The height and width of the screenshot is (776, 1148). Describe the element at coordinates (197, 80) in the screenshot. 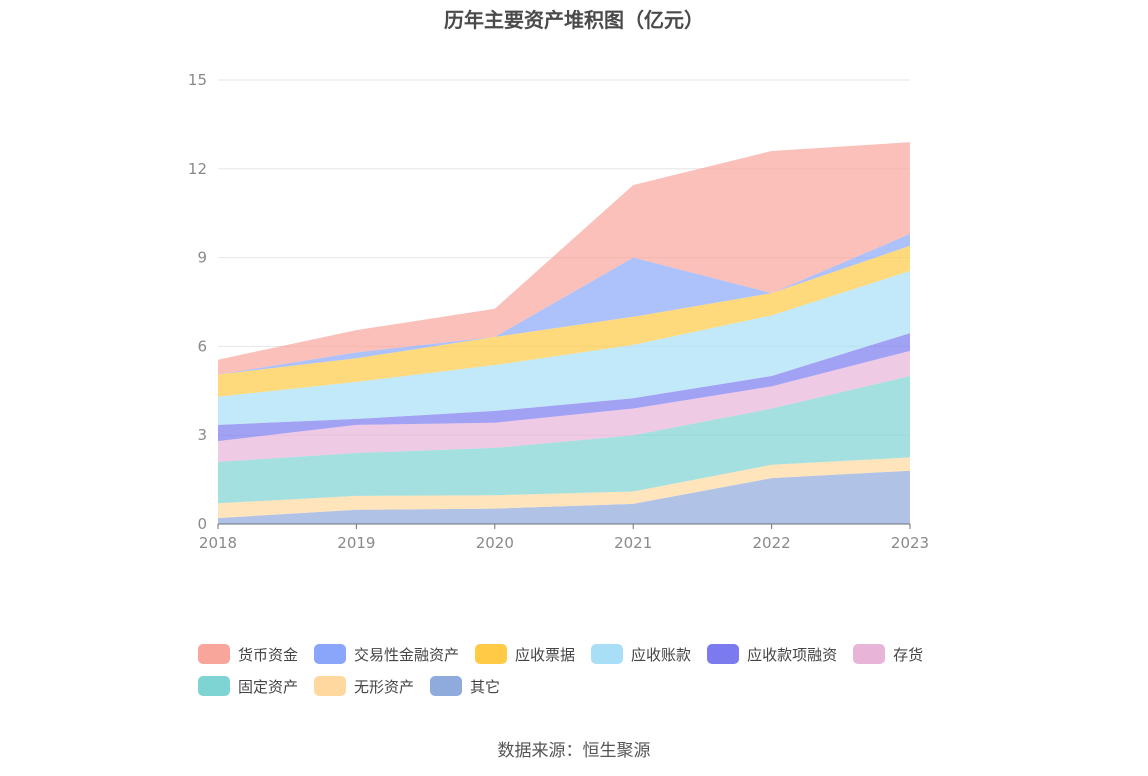

I see `y-tick-label: 15` at that location.